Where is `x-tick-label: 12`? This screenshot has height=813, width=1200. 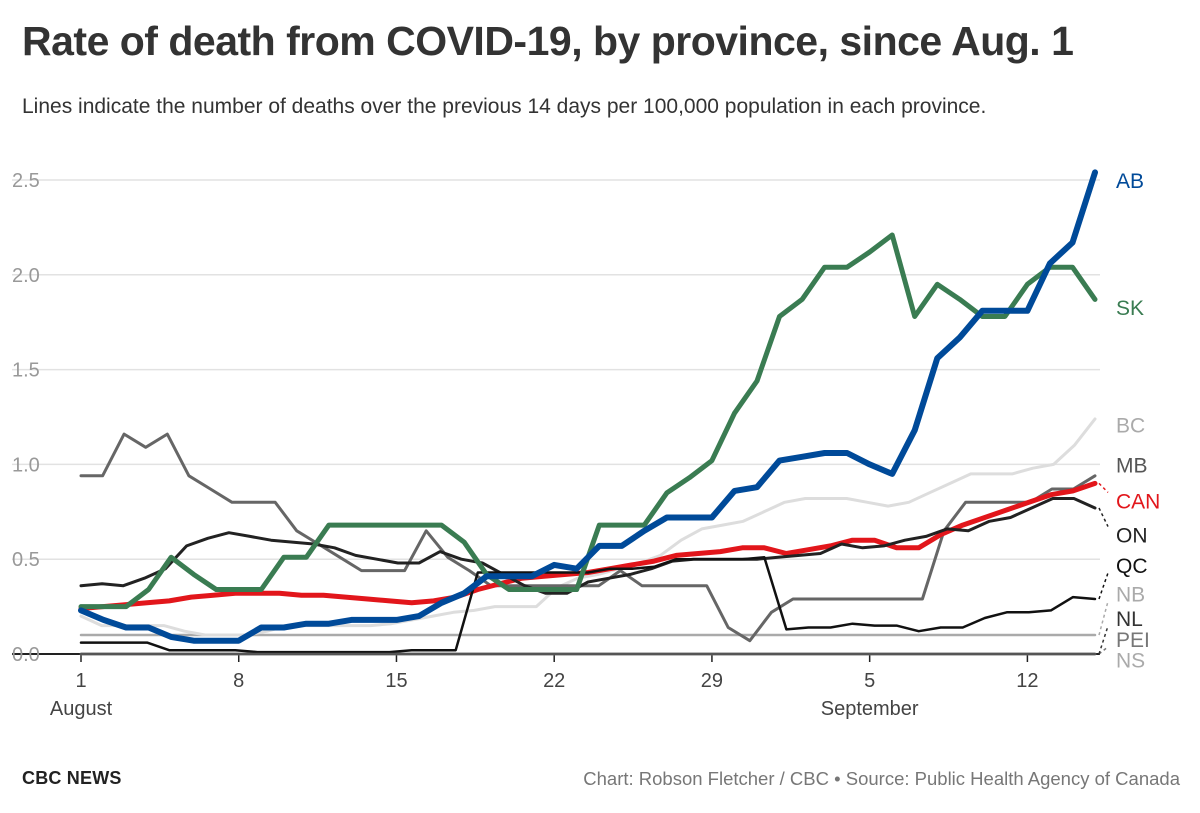
x-tick-label: 12 is located at coordinates (1027, 681).